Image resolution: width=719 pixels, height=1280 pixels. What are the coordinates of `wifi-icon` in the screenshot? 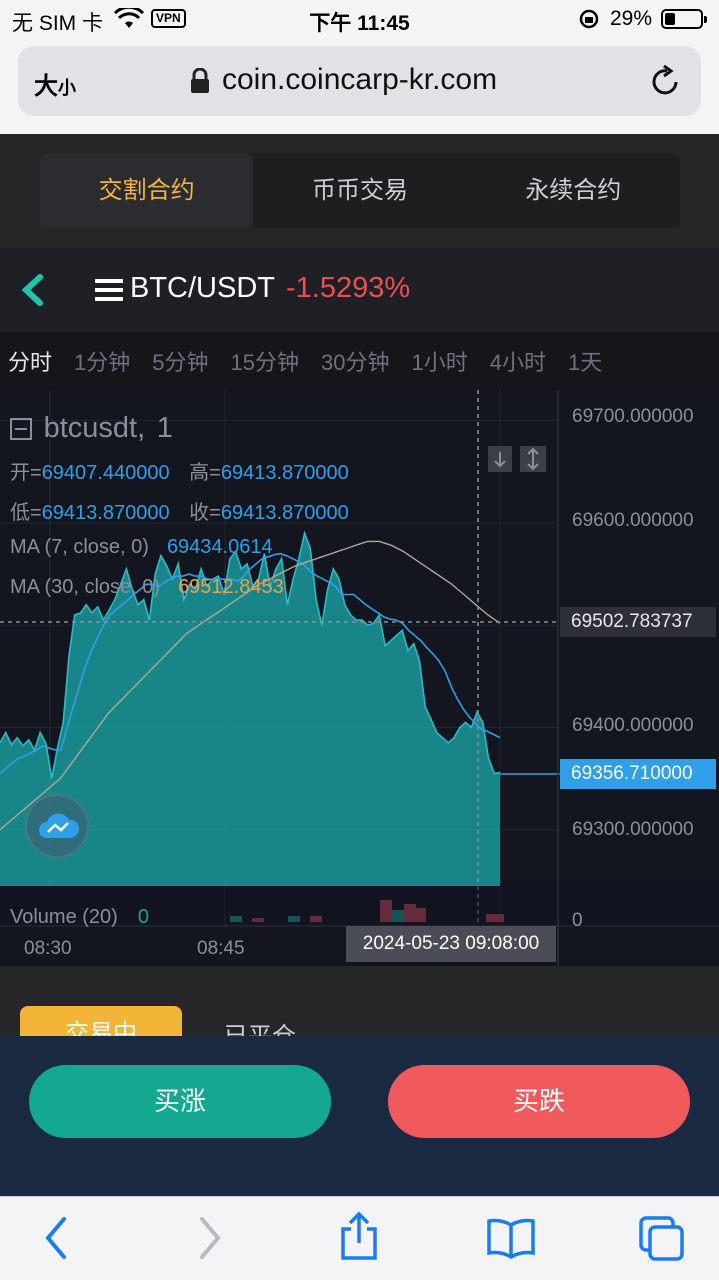 It's located at (129, 20).